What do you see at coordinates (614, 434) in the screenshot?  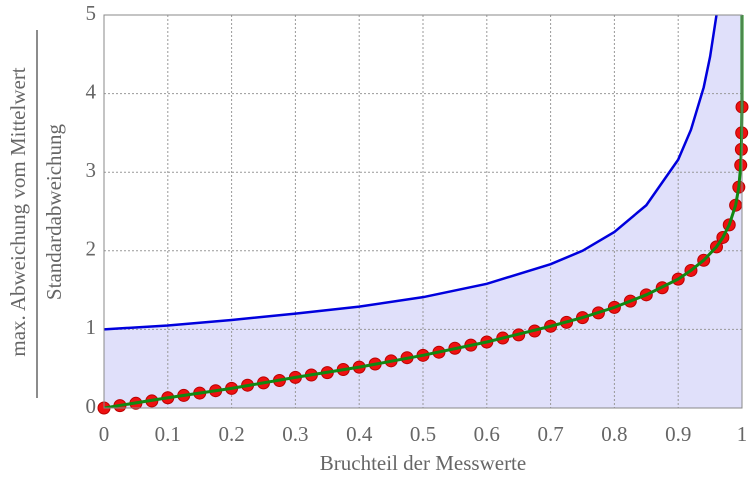 I see `x-tick-label: 0.8` at bounding box center [614, 434].